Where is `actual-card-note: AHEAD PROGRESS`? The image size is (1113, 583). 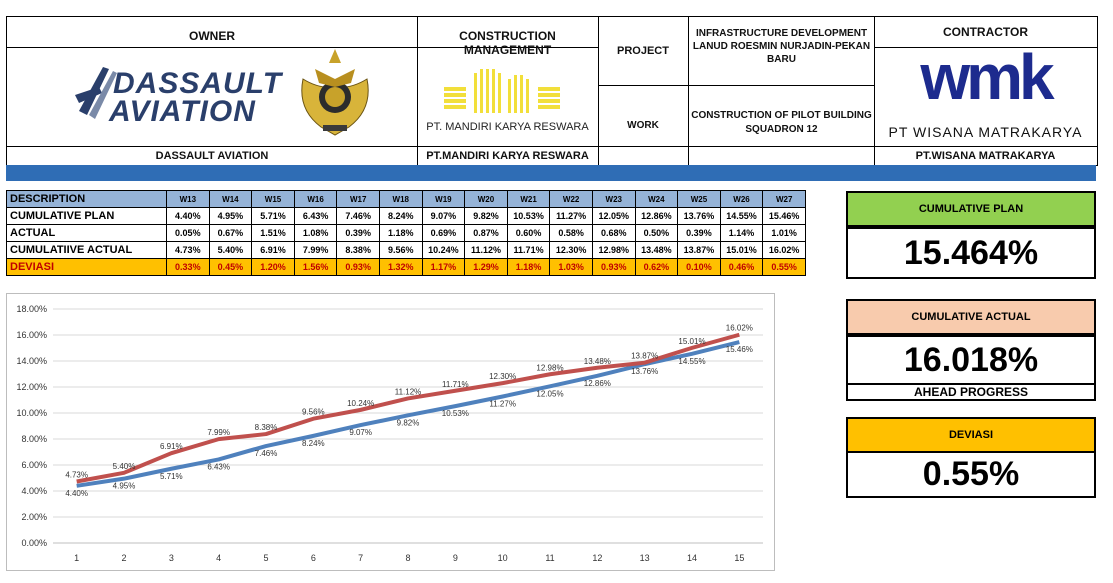 actual-card-note: AHEAD PROGRESS is located at coordinates (971, 392).